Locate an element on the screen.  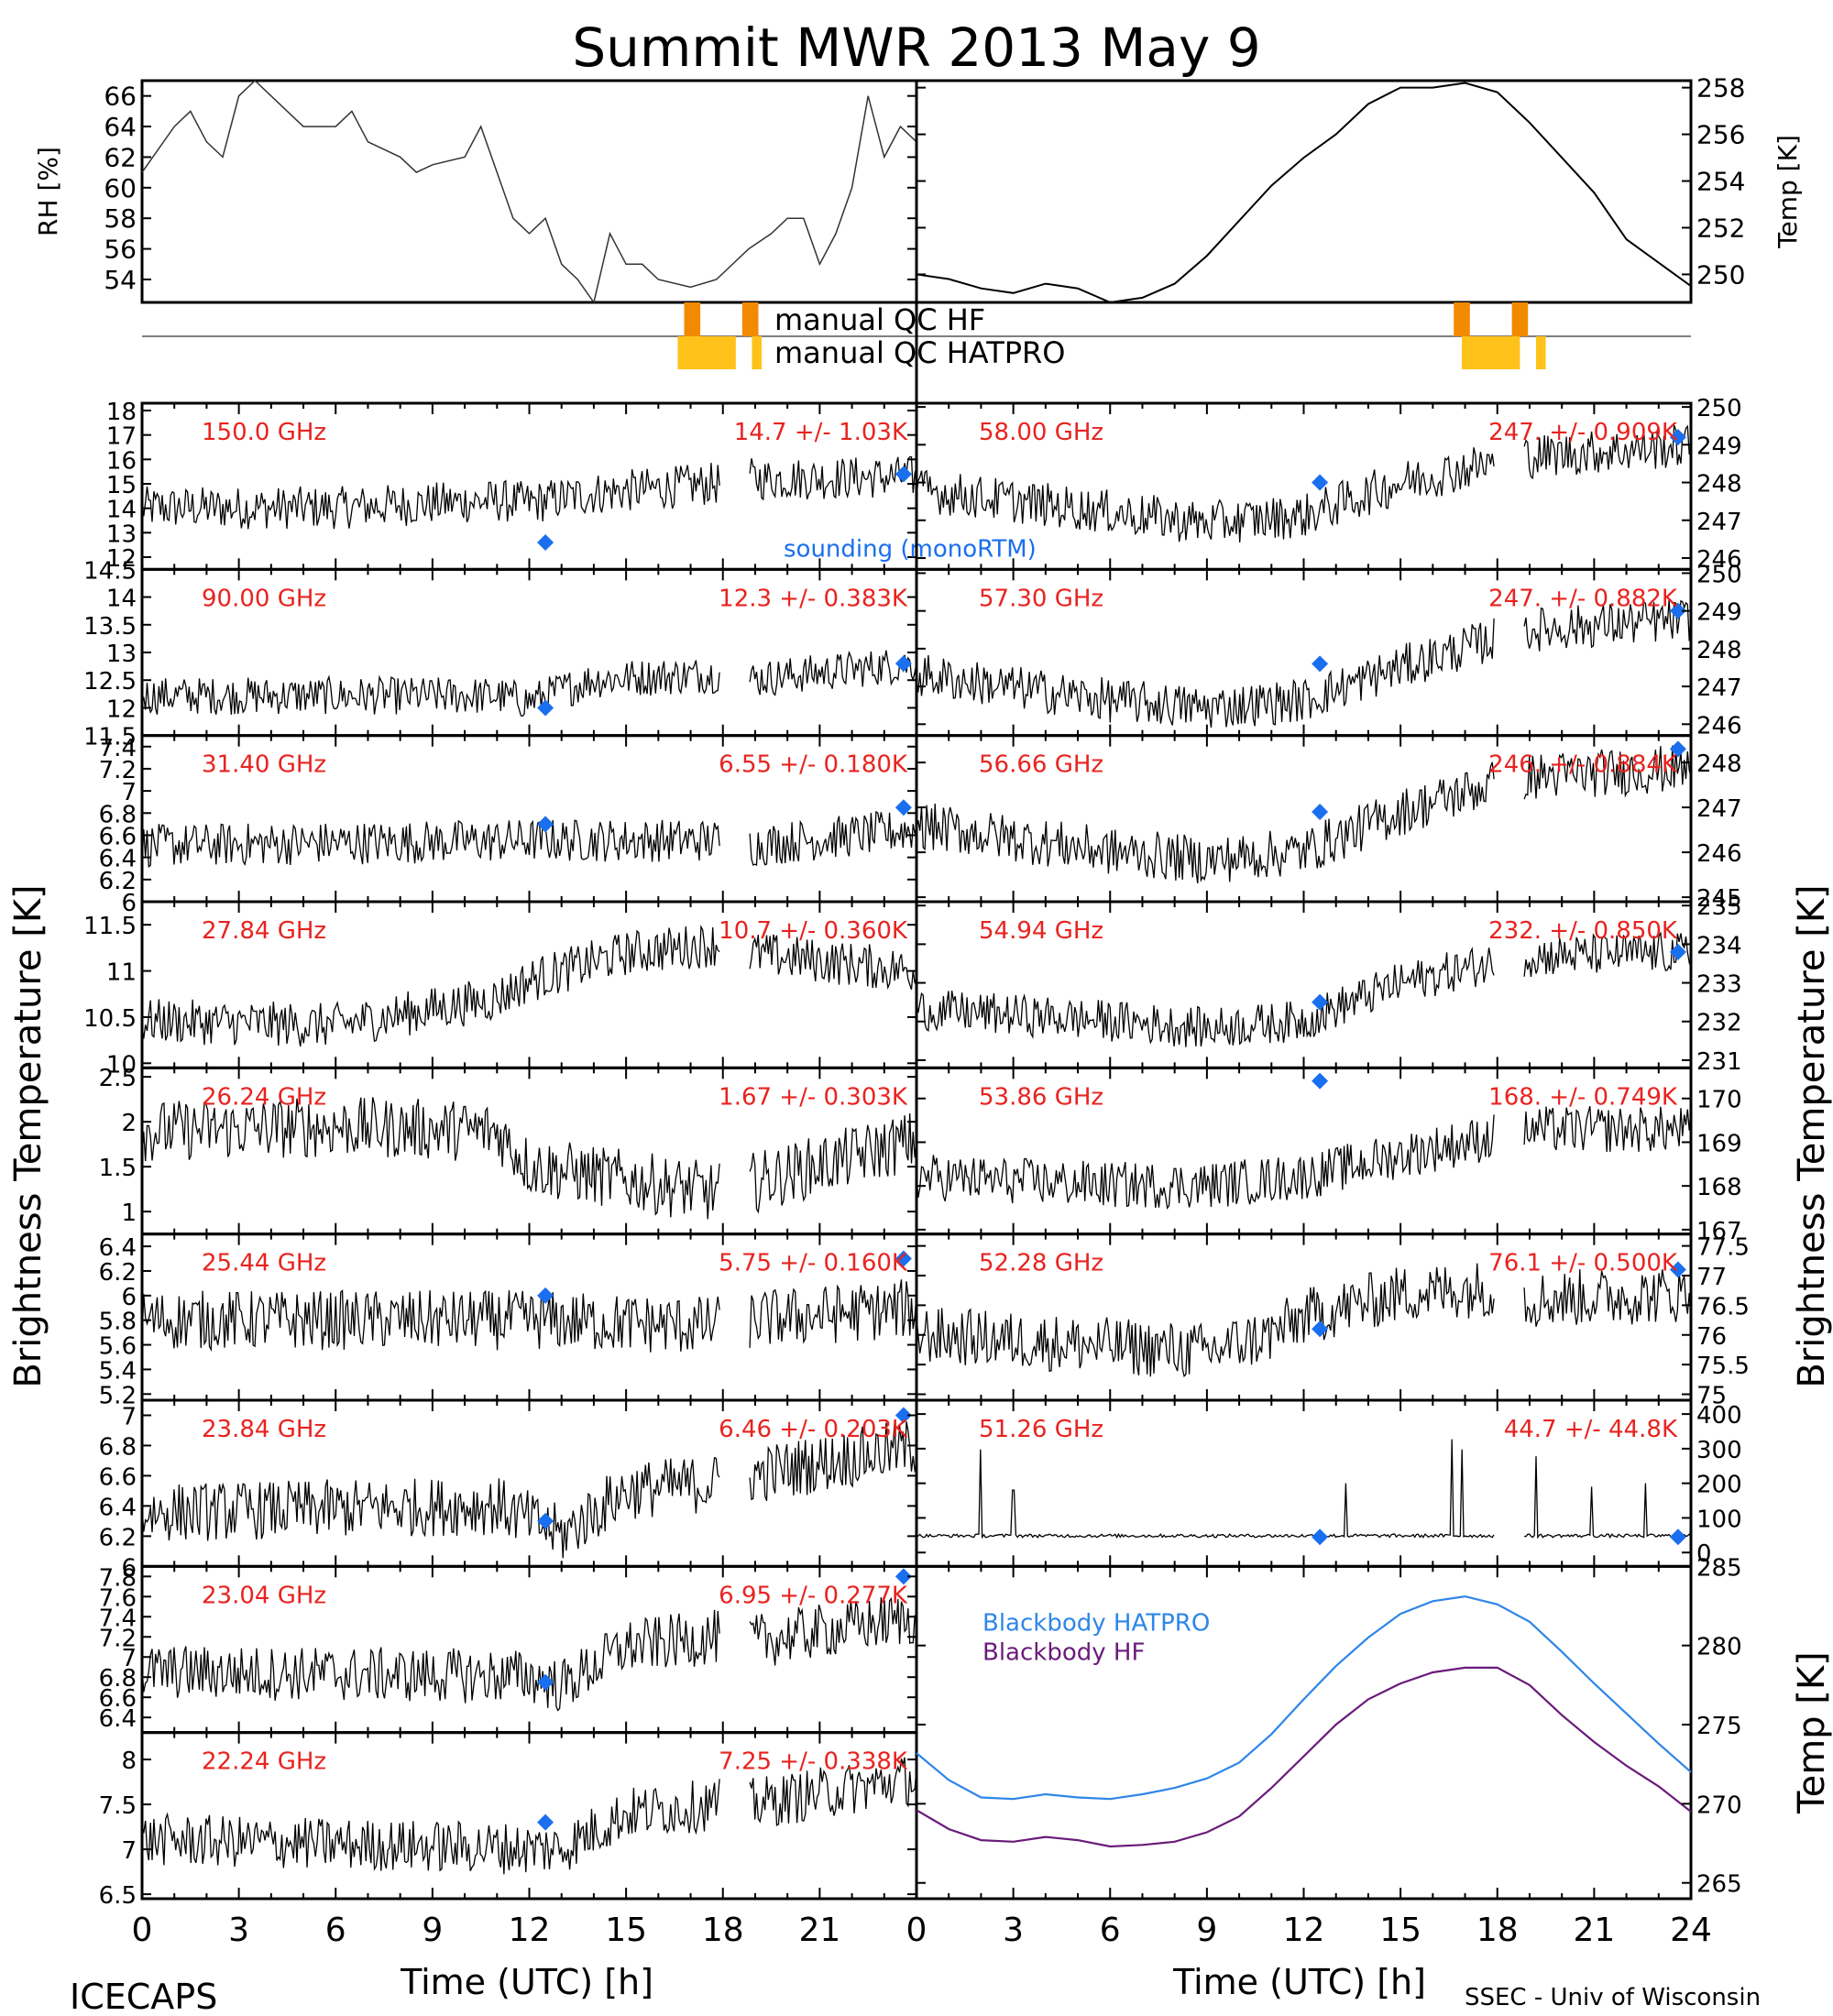
channel-frequency-label: 22.24 GHz is located at coordinates (264, 1762).